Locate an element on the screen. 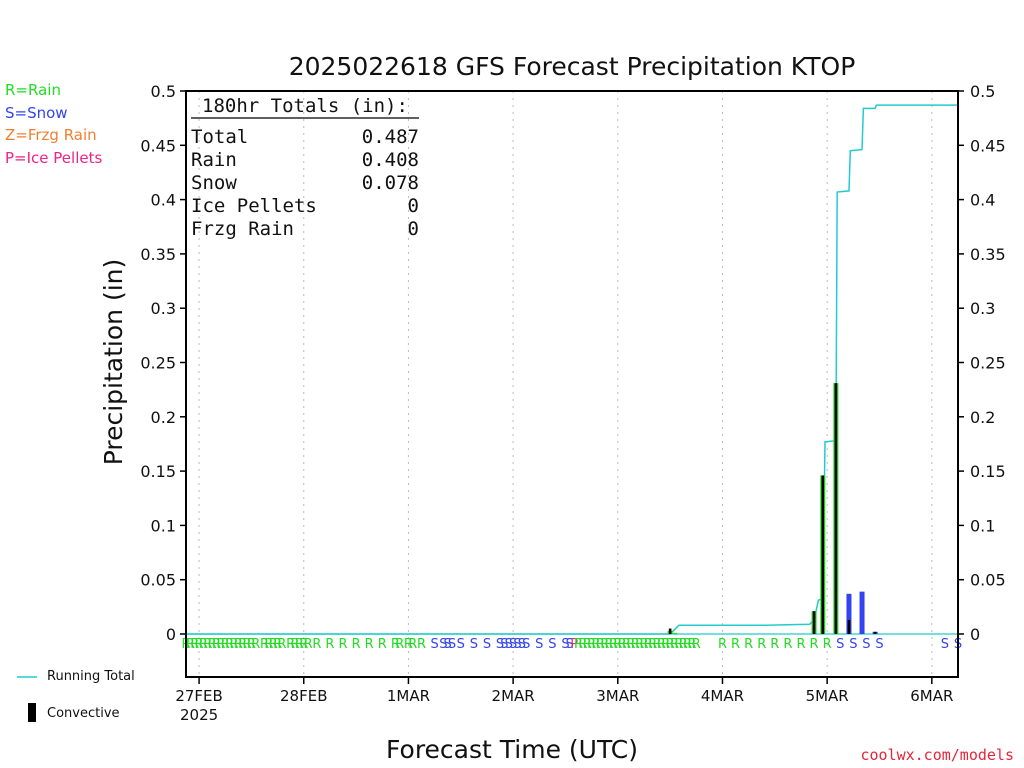  y-tick-label-left: 0.35 is located at coordinates (158, 254).